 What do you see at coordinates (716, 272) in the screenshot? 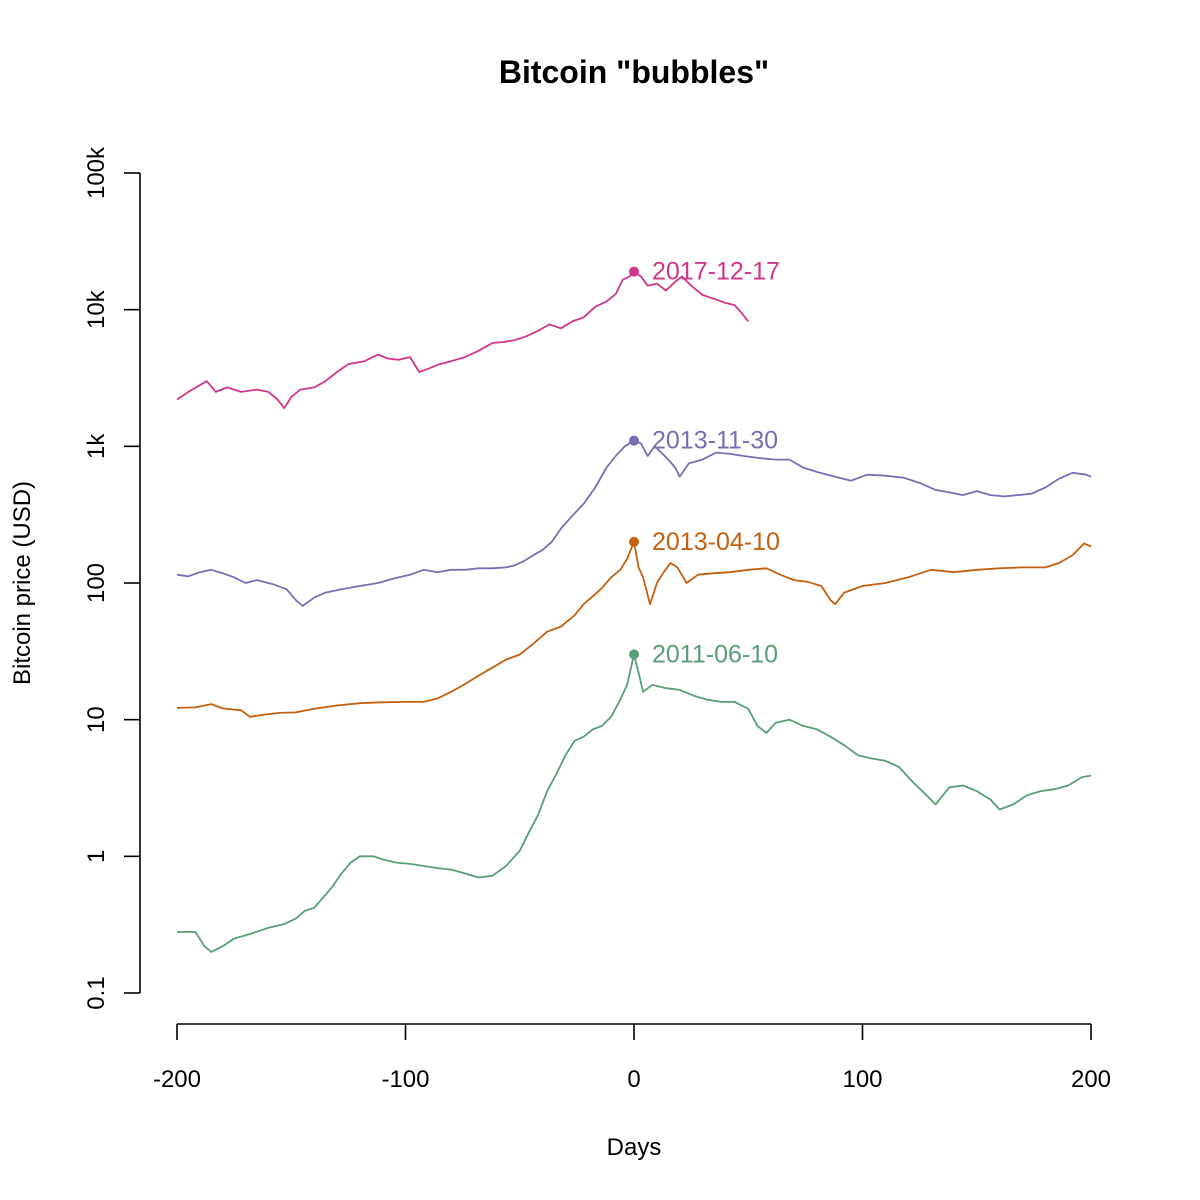
I see `peak-label: 2017-12-17` at bounding box center [716, 272].